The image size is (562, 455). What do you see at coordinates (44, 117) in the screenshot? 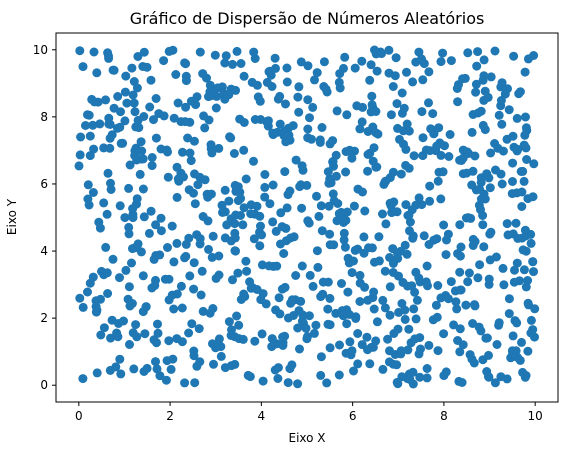
I see `y-tick-label: 8` at bounding box center [44, 117].